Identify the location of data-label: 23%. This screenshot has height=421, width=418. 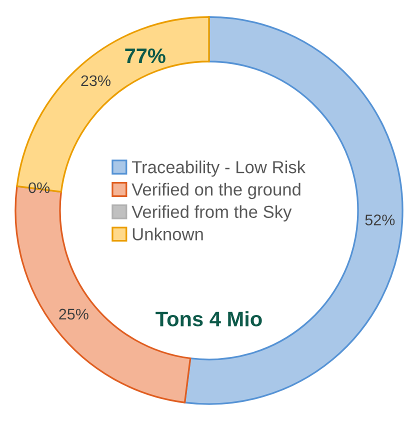
(95, 80).